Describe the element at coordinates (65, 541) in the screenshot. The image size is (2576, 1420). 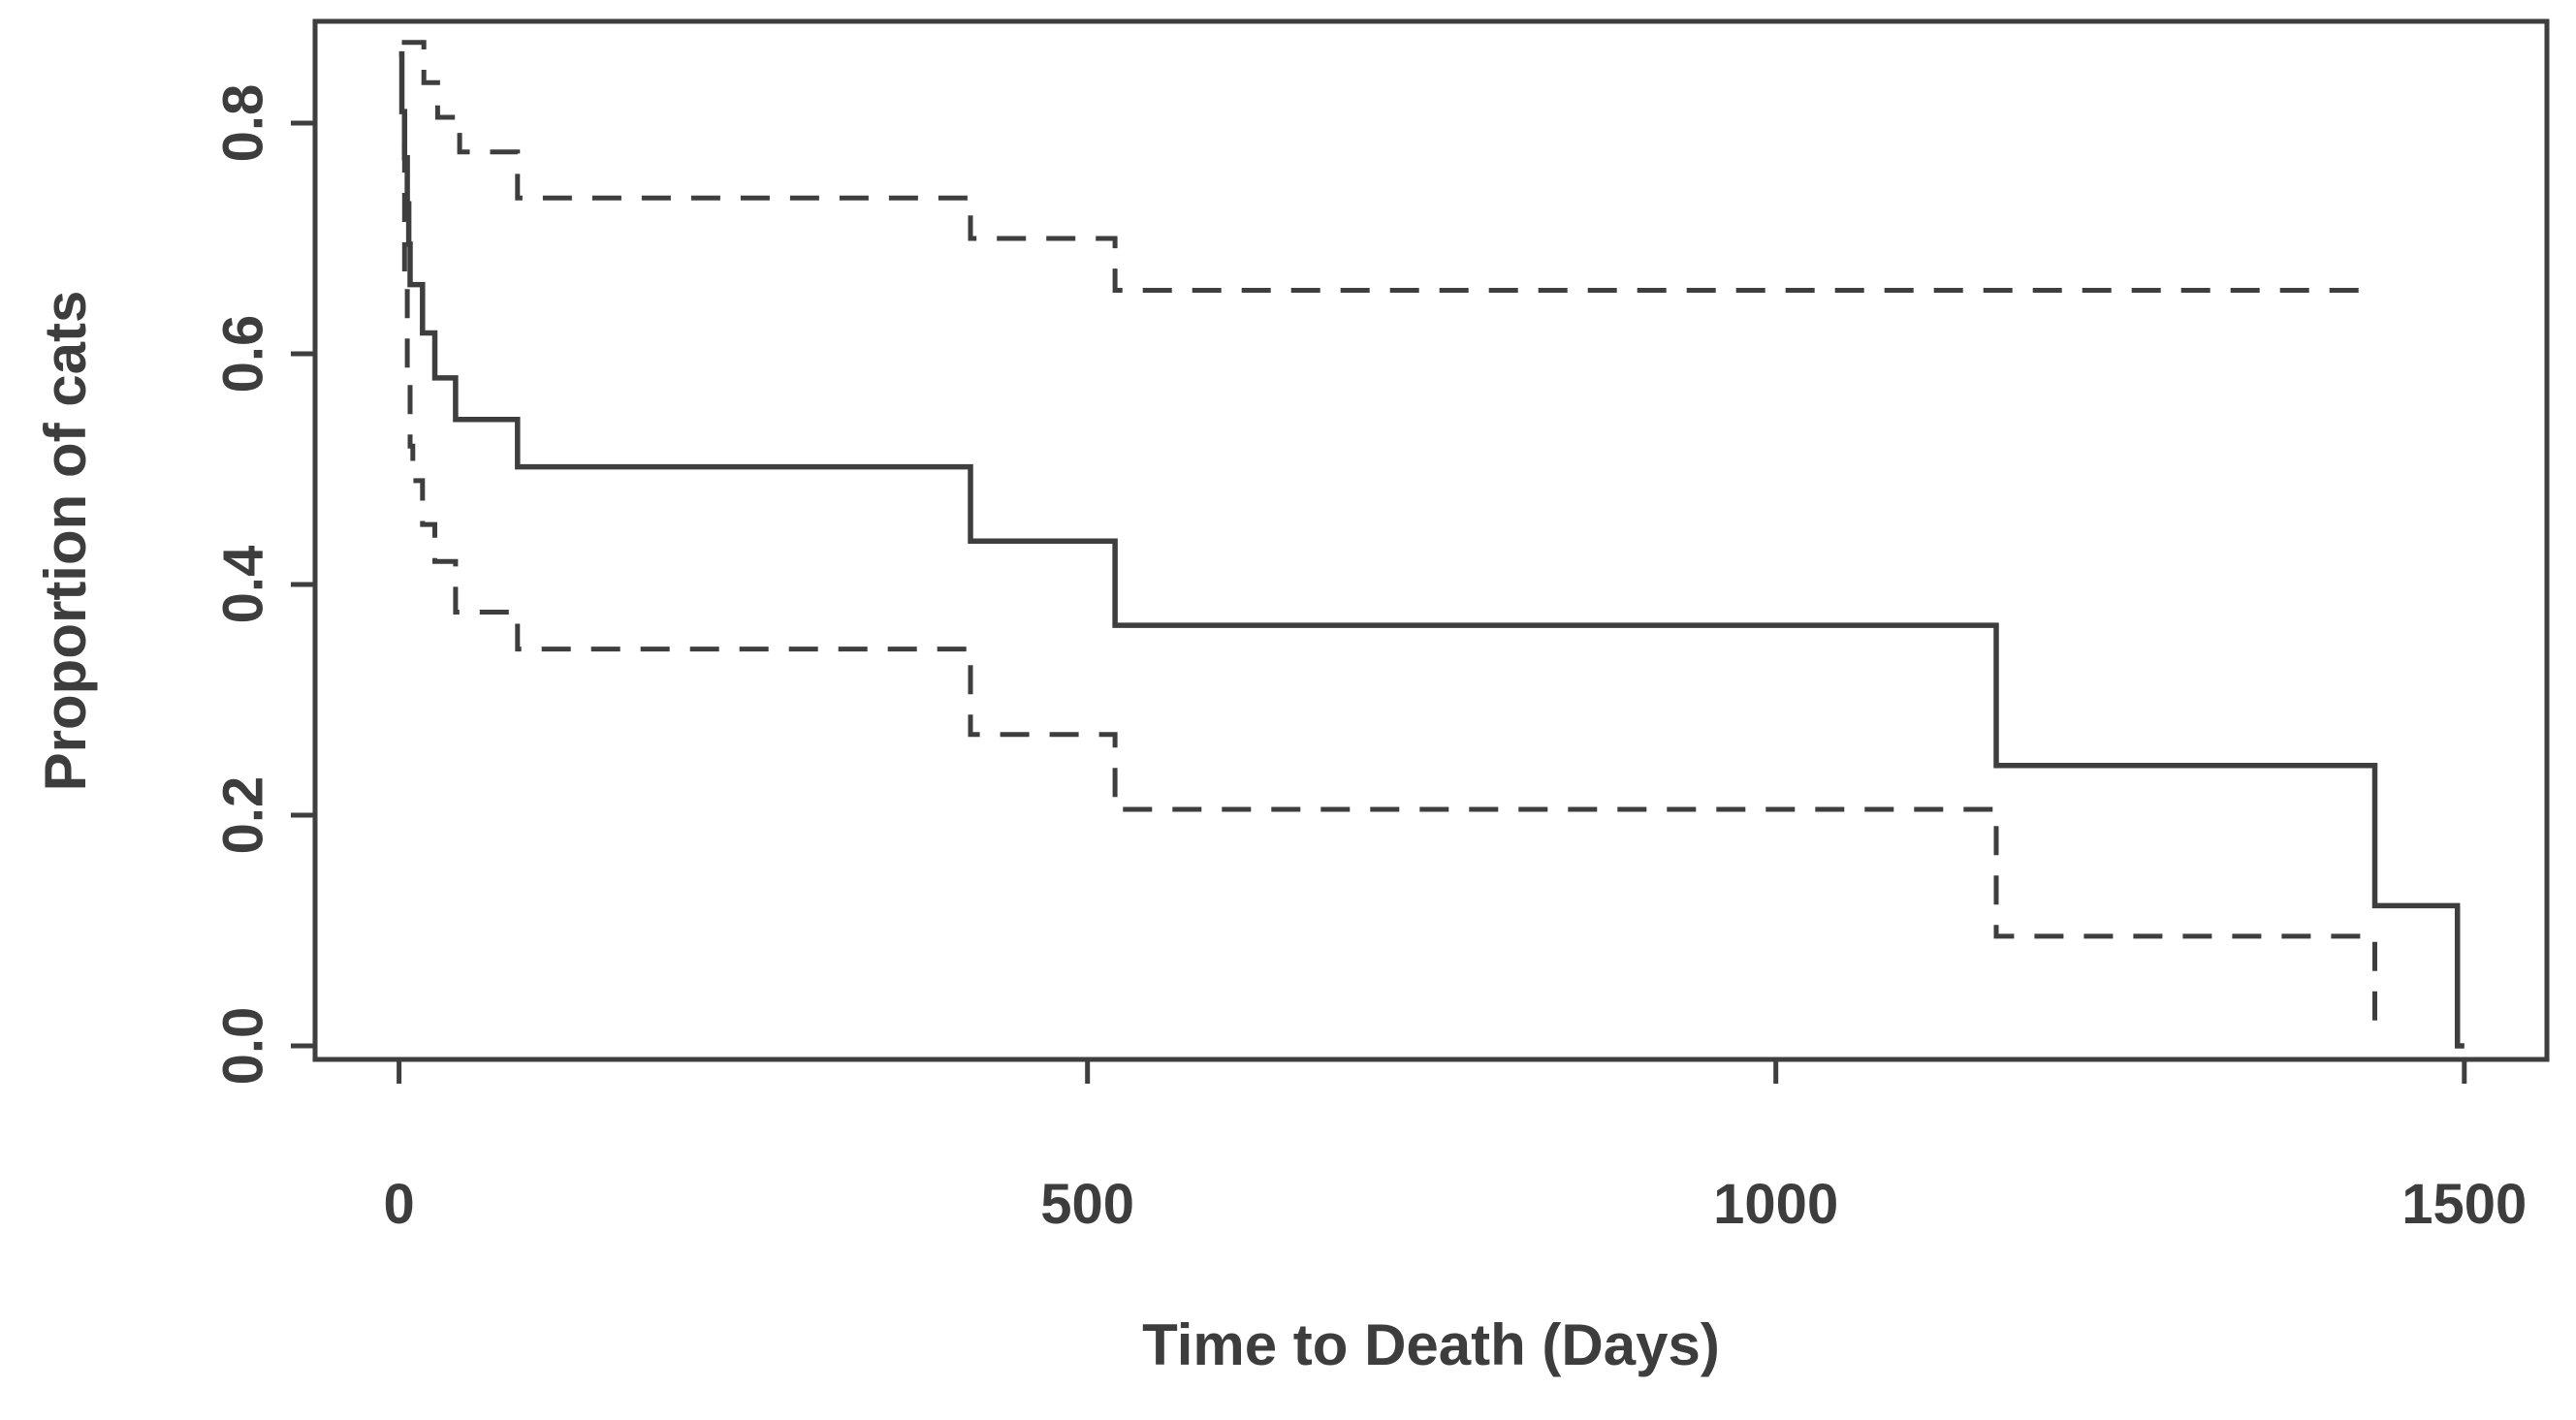
I see `y-axis-title: Proportion of cats` at that location.